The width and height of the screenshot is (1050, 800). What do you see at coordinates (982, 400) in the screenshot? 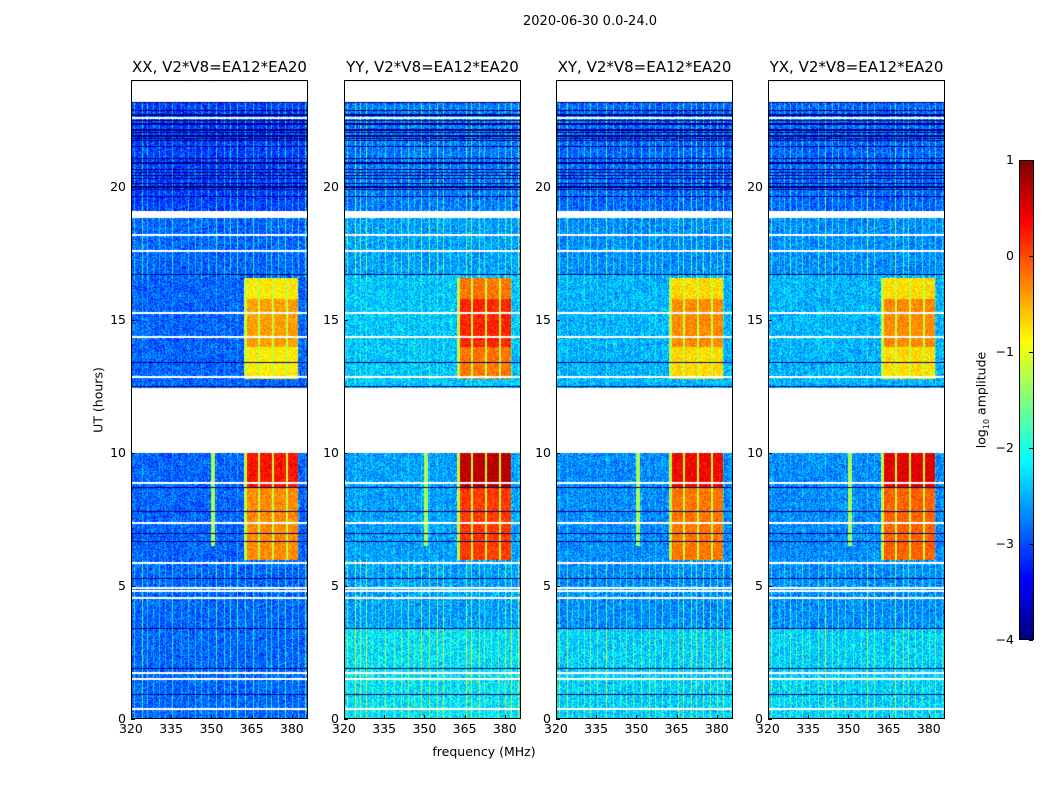
I see `colorbar-label: log10 amplitude` at bounding box center [982, 400].